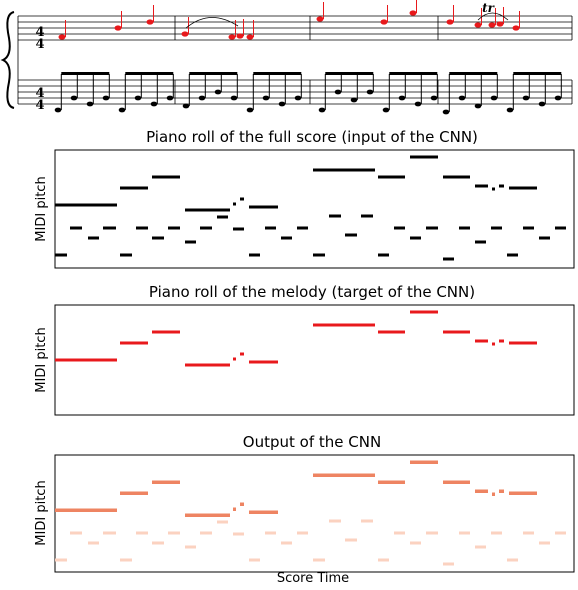  I want to click on brace, so click(7, 60).